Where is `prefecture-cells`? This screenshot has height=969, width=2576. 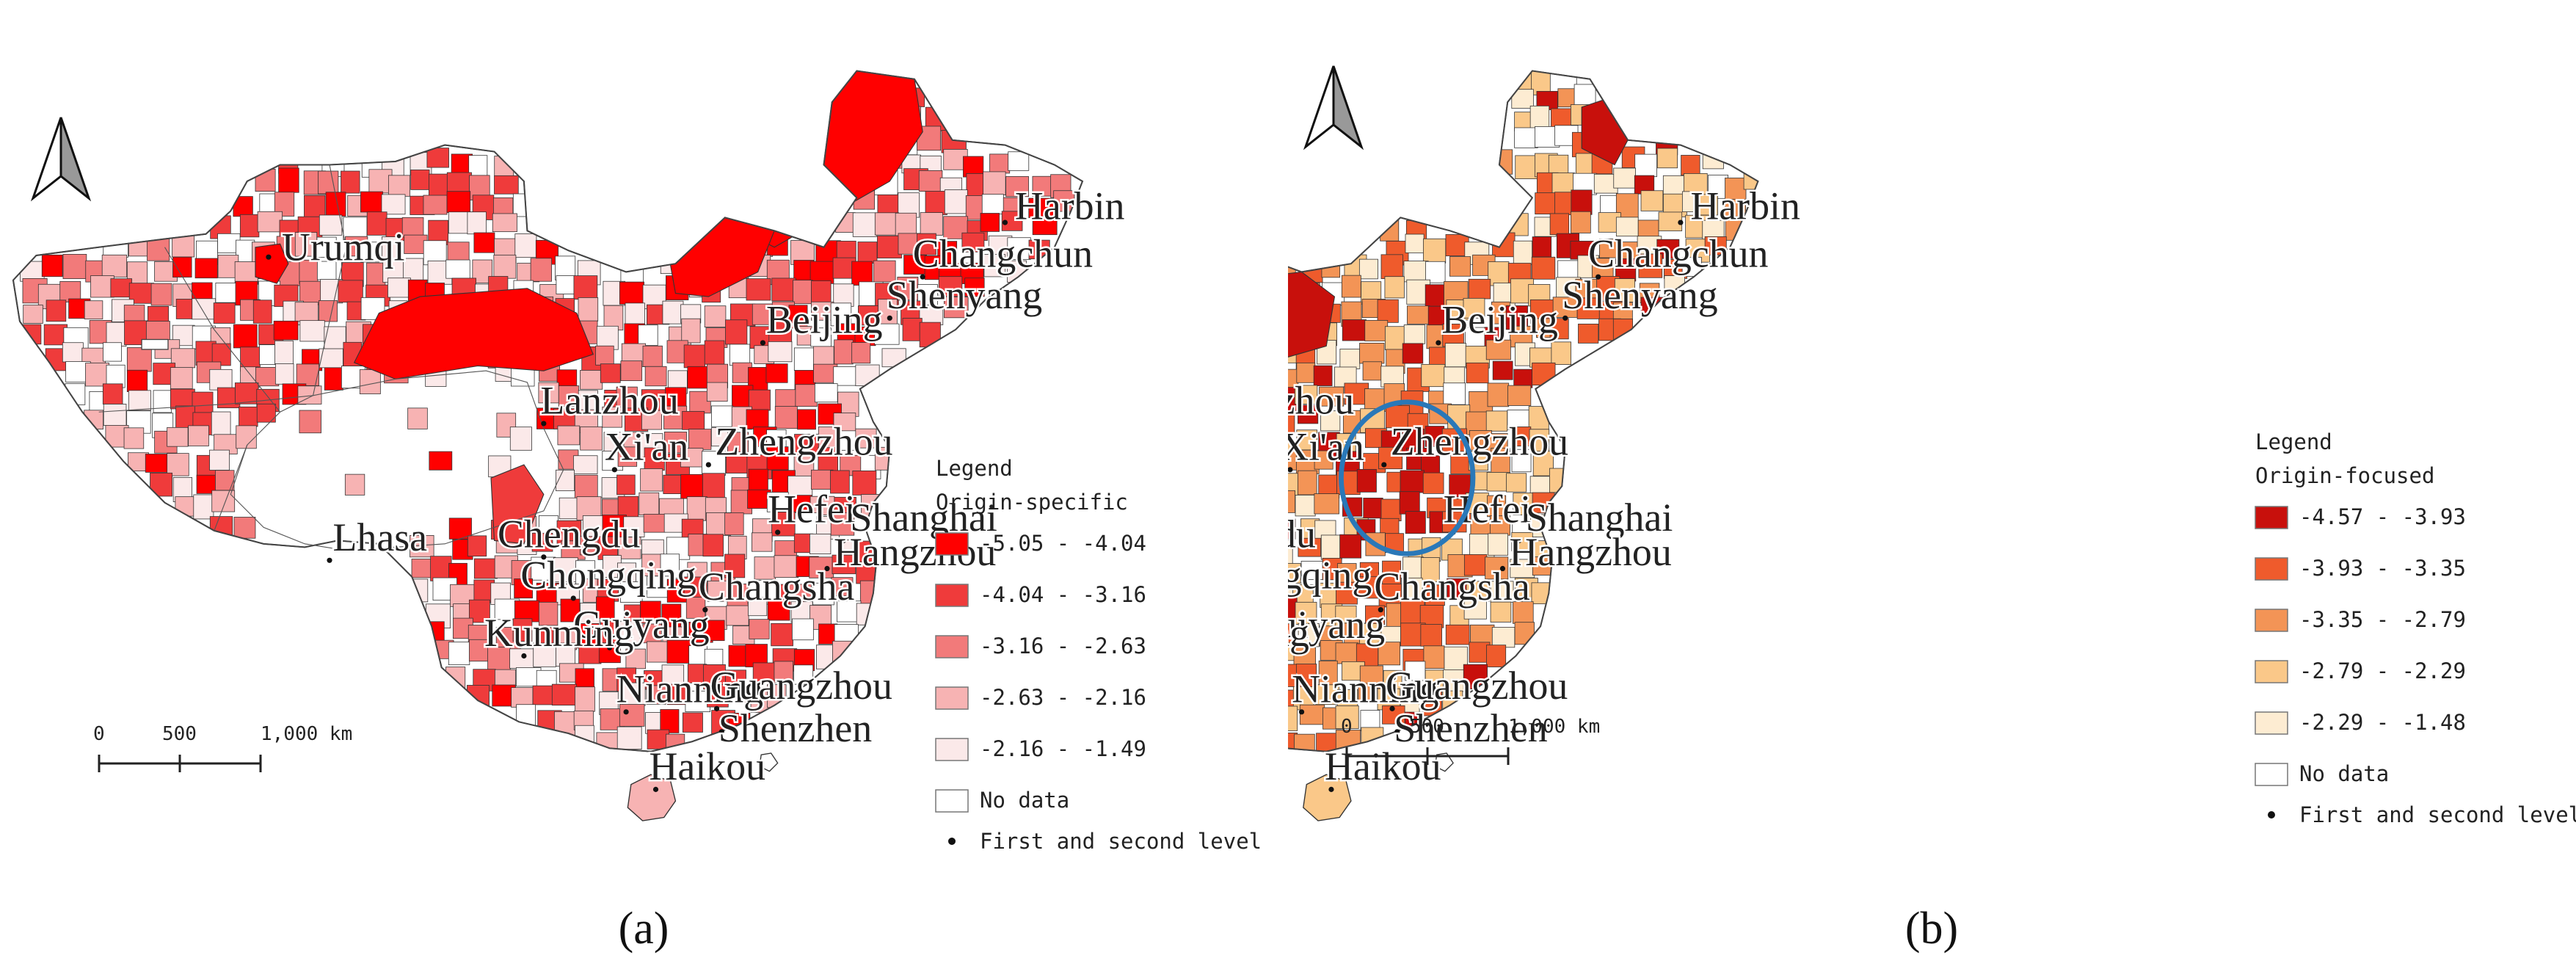 prefecture-cells is located at coordinates (1523, 411).